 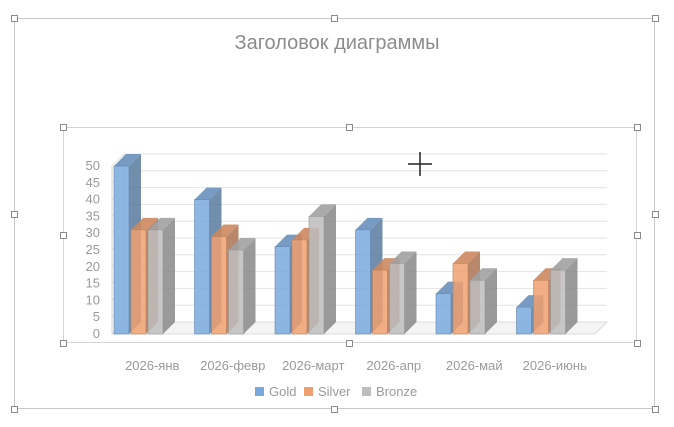 What do you see at coordinates (93, 165) in the screenshot?
I see `y-tick-label: 50` at bounding box center [93, 165].